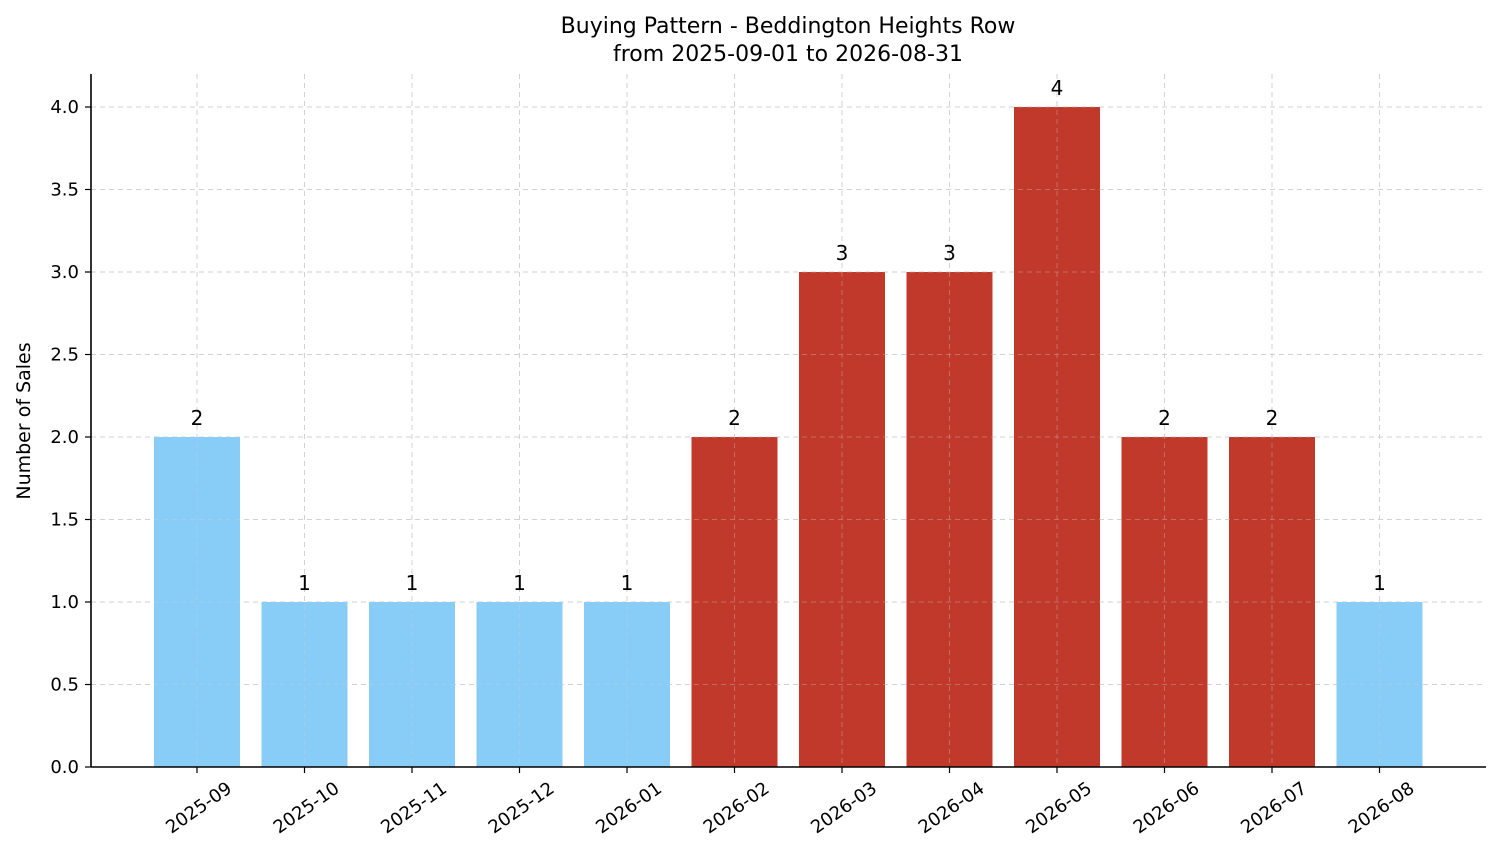 The width and height of the screenshot is (1501, 867). I want to click on data-label-2026-07: 2, so click(1272, 418).